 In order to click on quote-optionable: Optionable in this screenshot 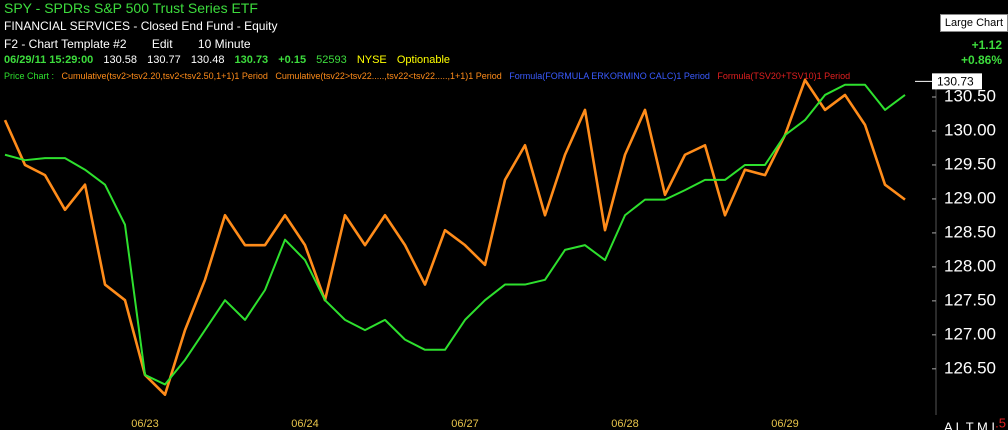, I will do `click(423, 60)`.